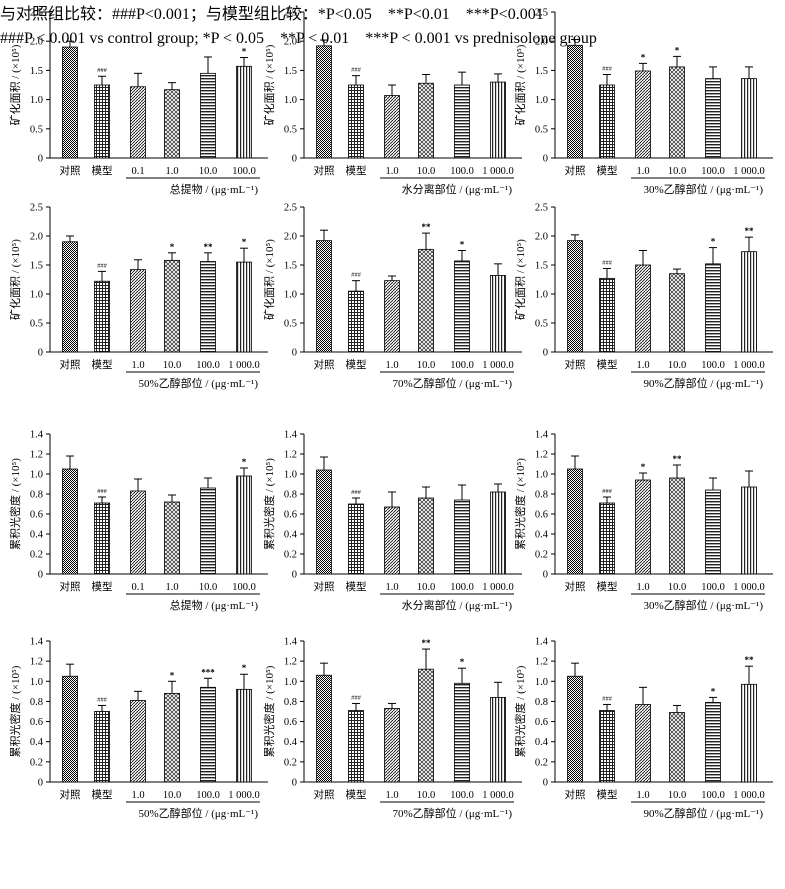  I want to click on x-axis-title: 90%乙醇部位 / (μg·mL⁻¹), so click(704, 813).